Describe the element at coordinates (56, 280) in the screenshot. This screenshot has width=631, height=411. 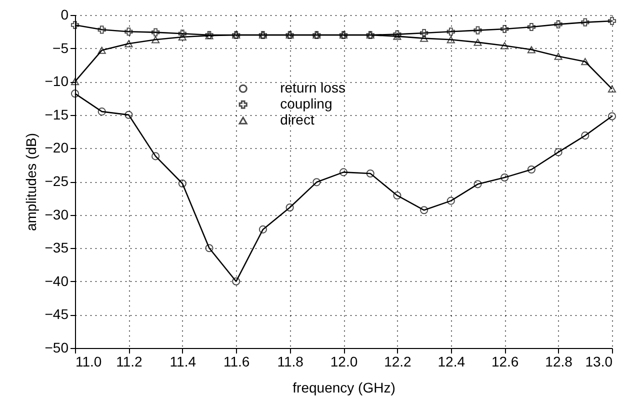
I see `y-tick-label: −40` at that location.